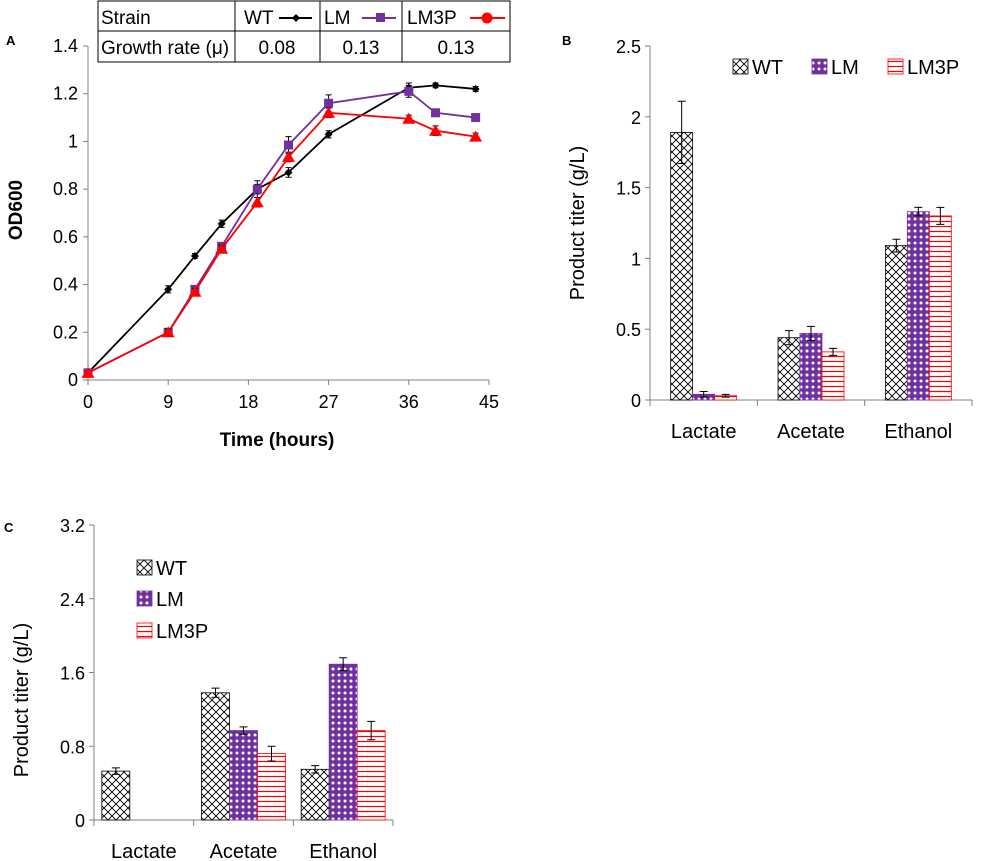 This screenshot has width=1000, height=861. What do you see at coordinates (165, 48) in the screenshot?
I see `table-row-label: Growth rate (μ)` at bounding box center [165, 48].